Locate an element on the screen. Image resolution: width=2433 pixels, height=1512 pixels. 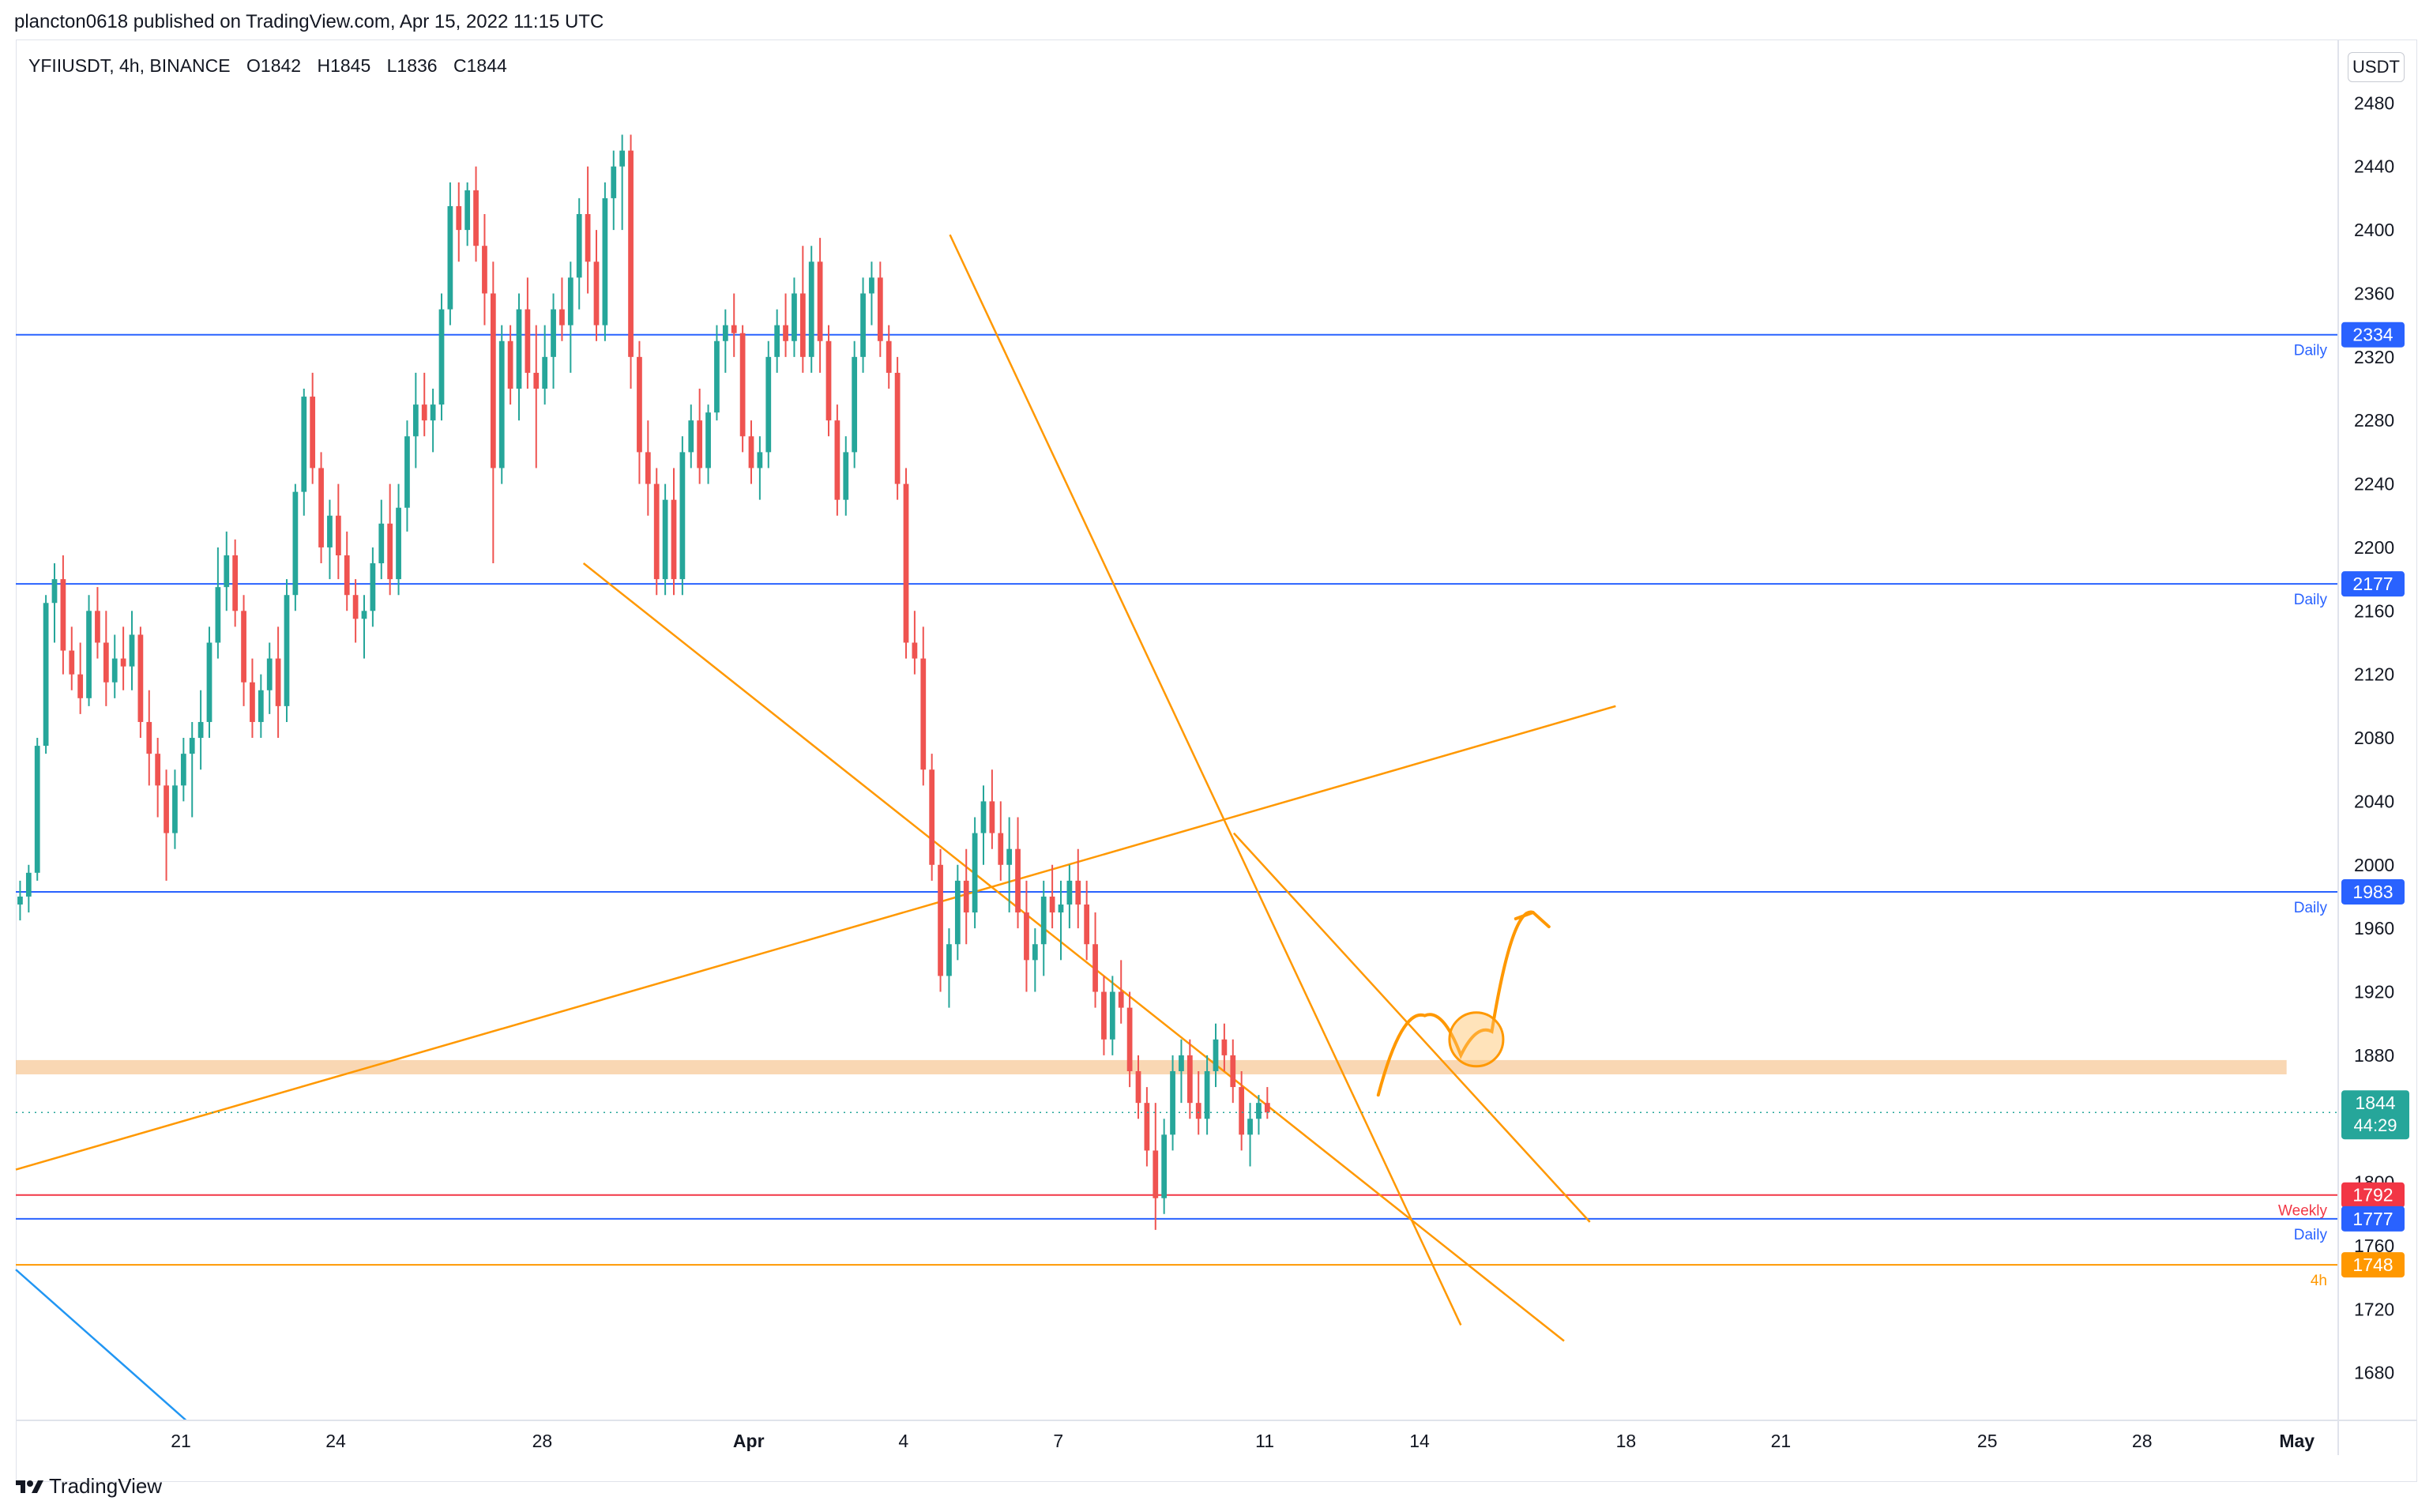
level-price-label: 1748 is located at coordinates (2372, 1264).